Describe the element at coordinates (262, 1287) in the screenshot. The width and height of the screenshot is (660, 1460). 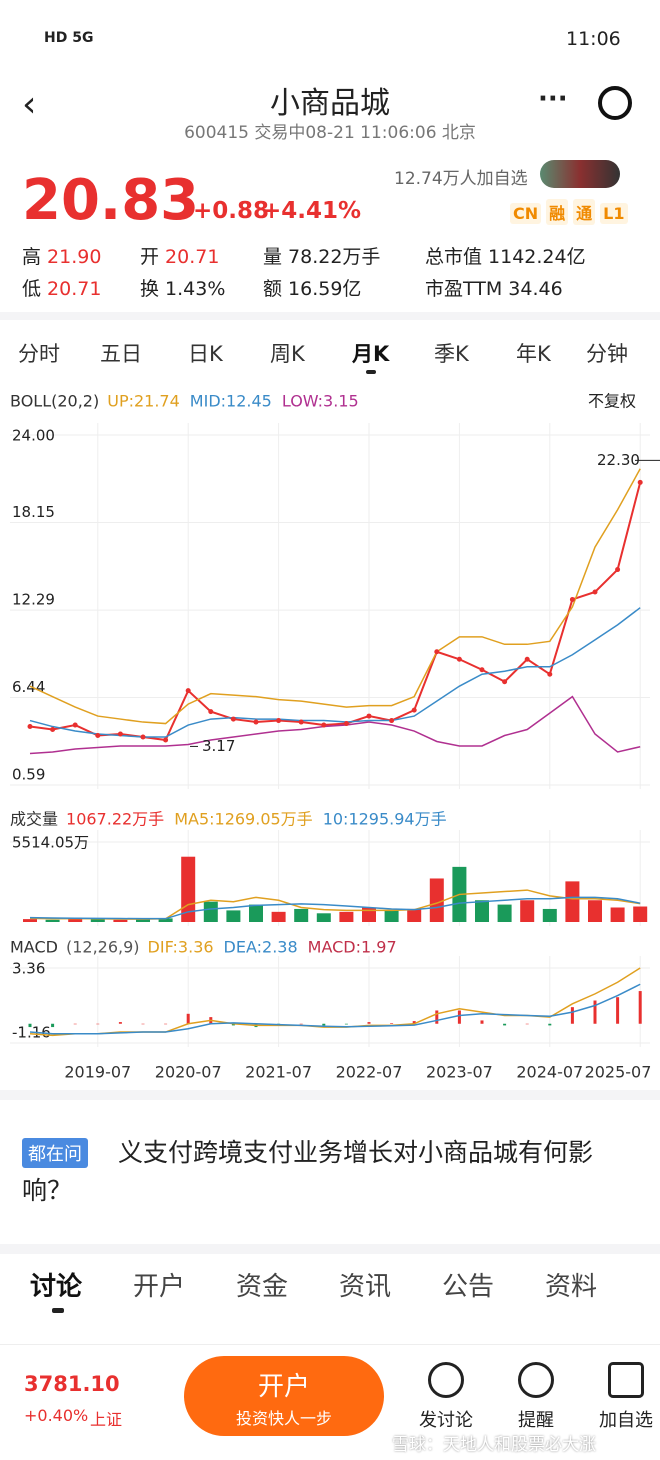
I see `section-tab: 资金` at that location.